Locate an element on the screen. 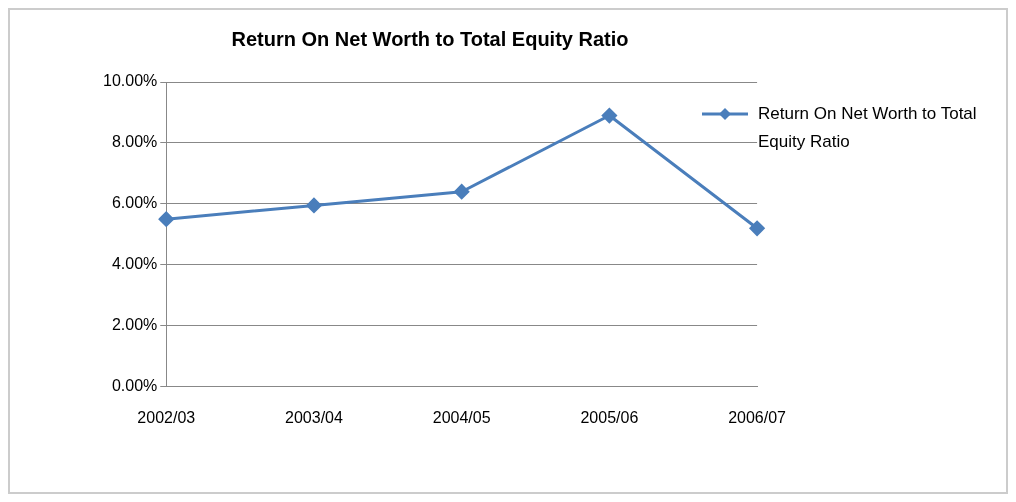  y-tick-label: 4.00% is located at coordinates (134, 264).